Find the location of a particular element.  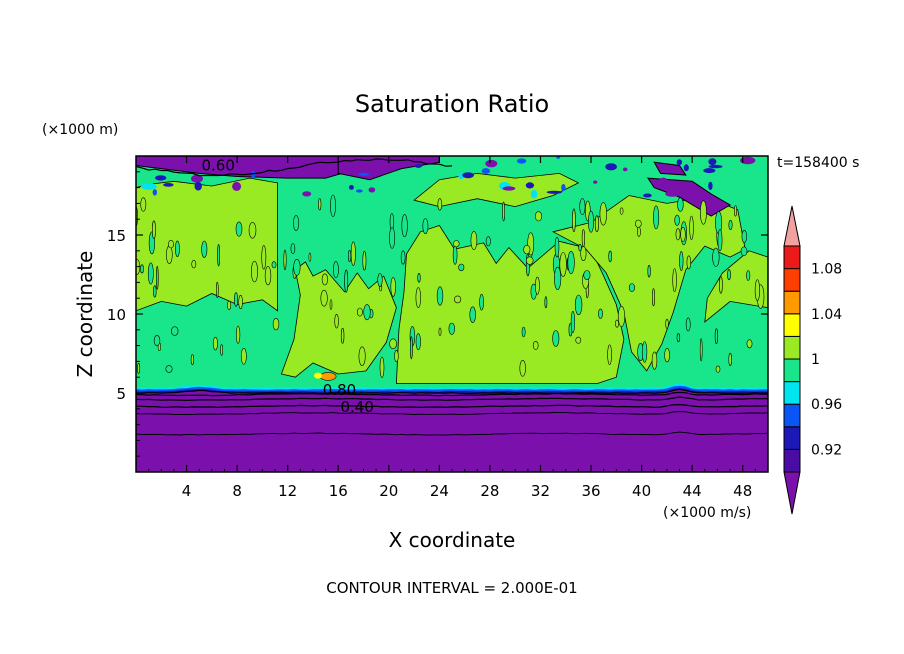

colorbar-label: 0.96 is located at coordinates (826, 405).